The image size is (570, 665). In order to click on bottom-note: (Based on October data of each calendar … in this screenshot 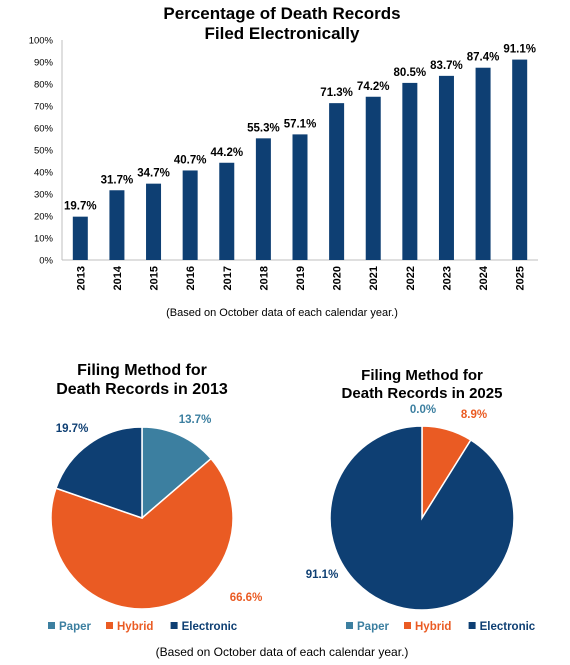, I will do `click(282, 652)`.